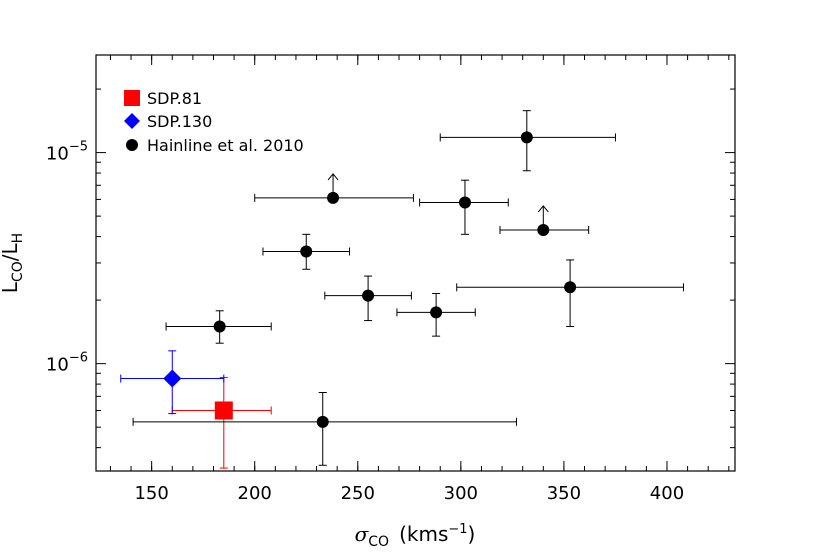 Image resolution: width=830 pixels, height=553 pixels. What do you see at coordinates (461, 493) in the screenshot?
I see `x-tick-label: 300` at bounding box center [461, 493].